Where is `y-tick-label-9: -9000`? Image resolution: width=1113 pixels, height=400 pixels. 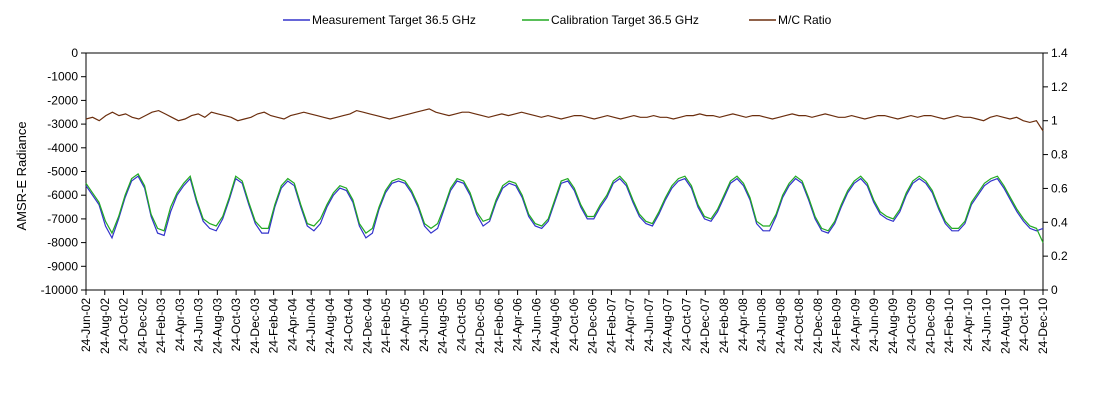
y-tick-label-9: -9000 is located at coordinates (62, 266).